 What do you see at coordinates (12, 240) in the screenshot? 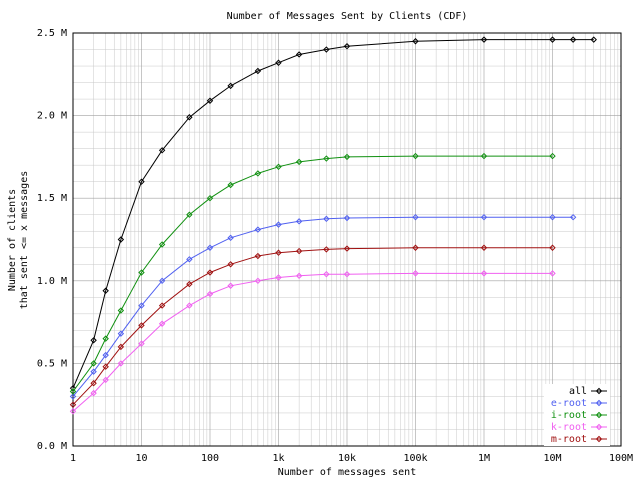
I see `y-axis-label: Number of clients` at bounding box center [12, 240].